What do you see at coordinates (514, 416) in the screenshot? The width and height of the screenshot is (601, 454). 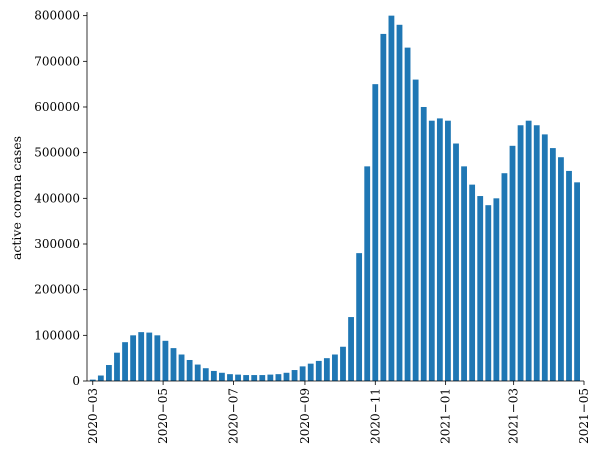 I see `x-tick-label: 2021−03` at bounding box center [514, 416].